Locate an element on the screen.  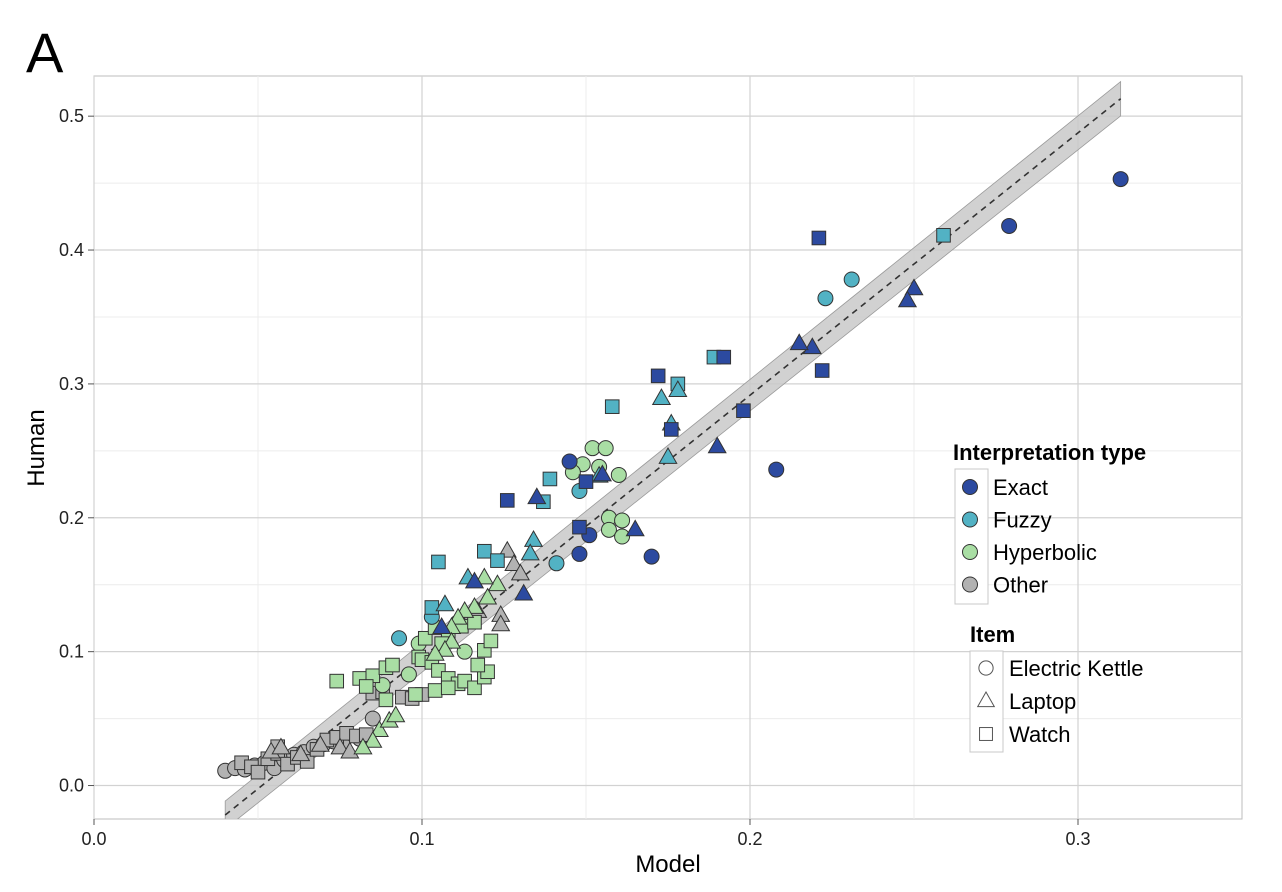
legend-key-fuzzy is located at coordinates (970, 519).